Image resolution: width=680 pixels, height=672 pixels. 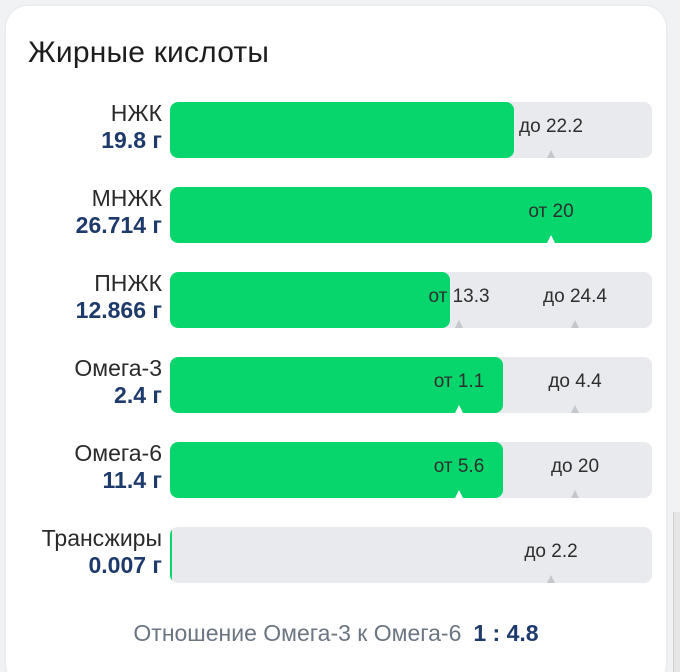 I want to click on limit-marker: до 2.2, so click(x=551, y=551).